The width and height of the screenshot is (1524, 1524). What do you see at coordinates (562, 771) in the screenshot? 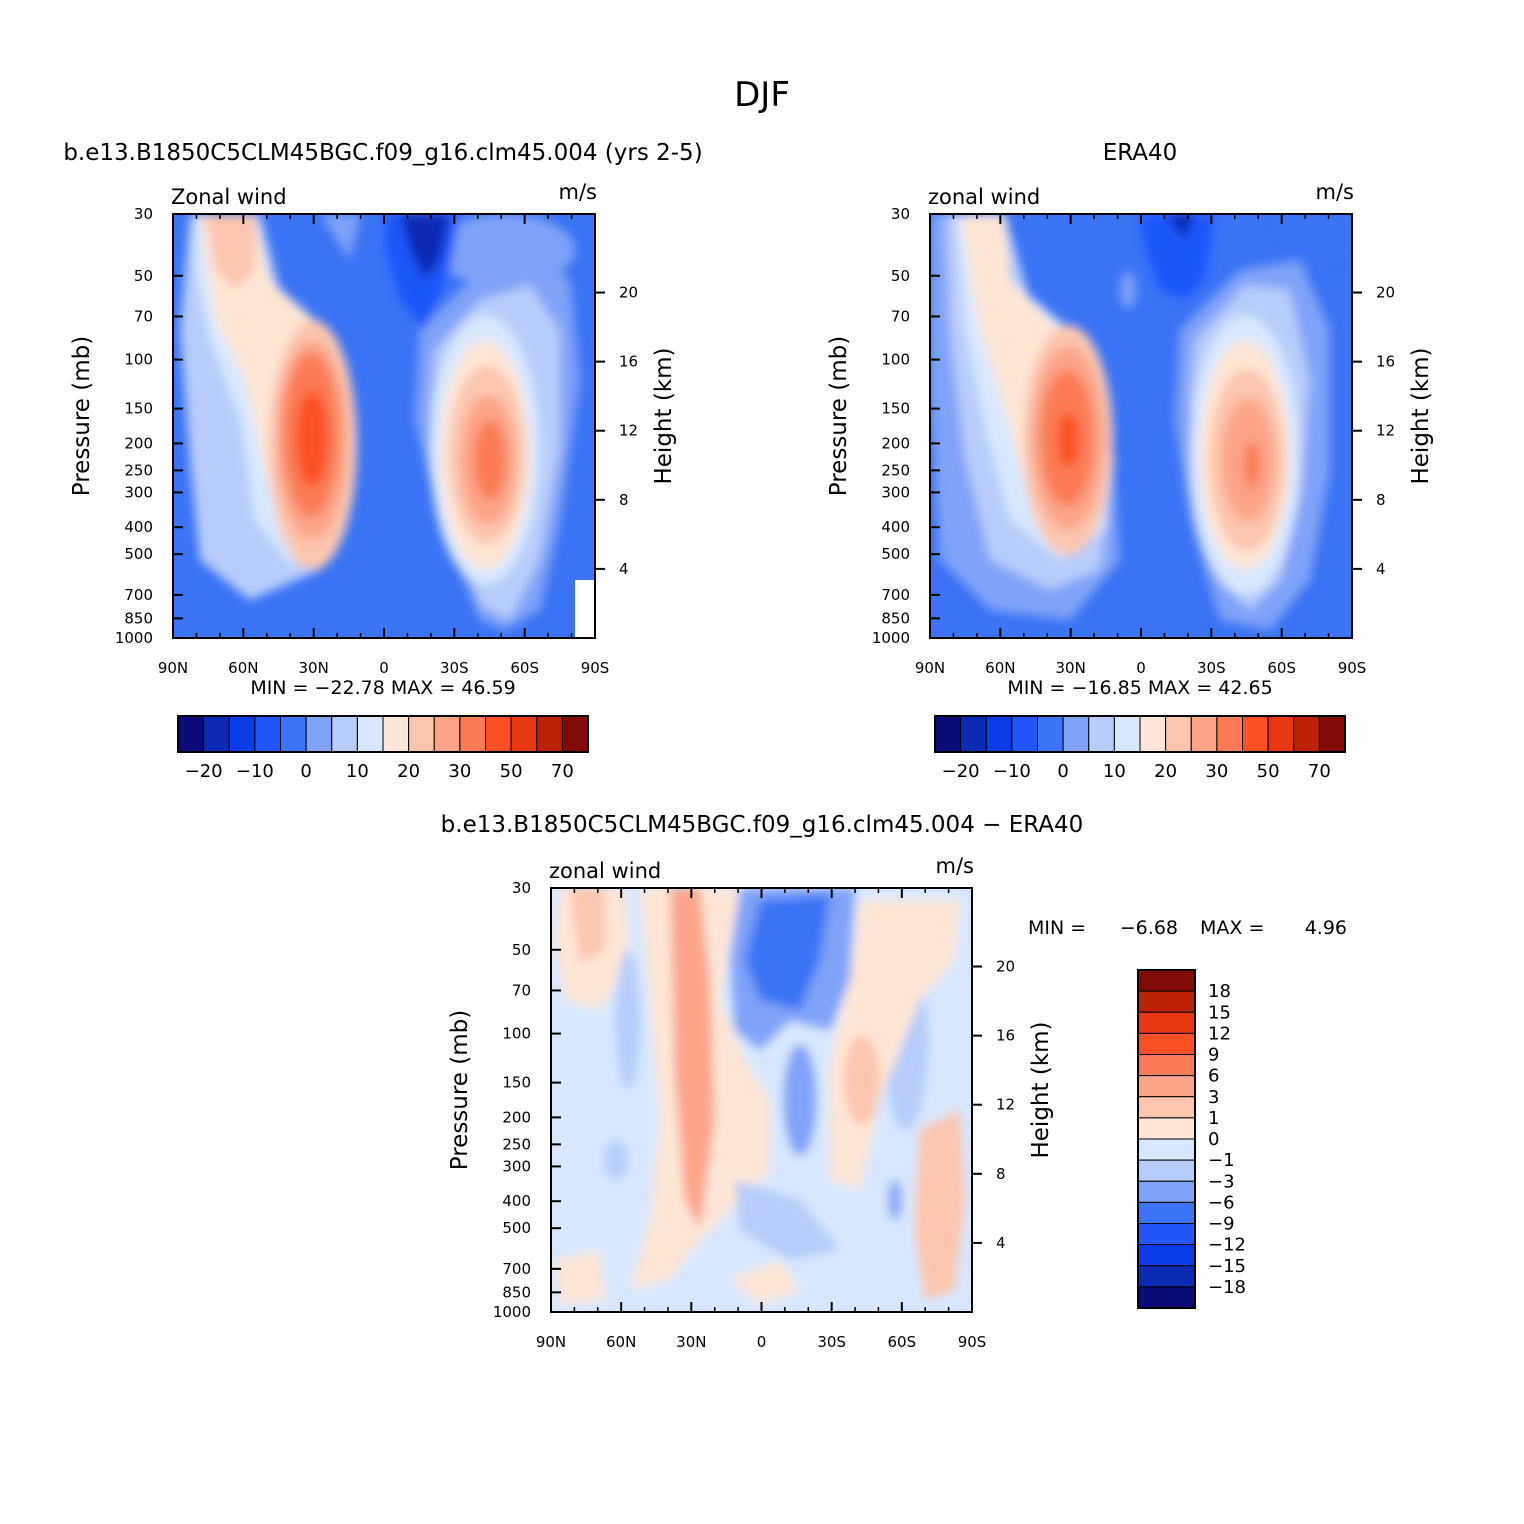
I see `colorbar-label: 70` at bounding box center [562, 771].